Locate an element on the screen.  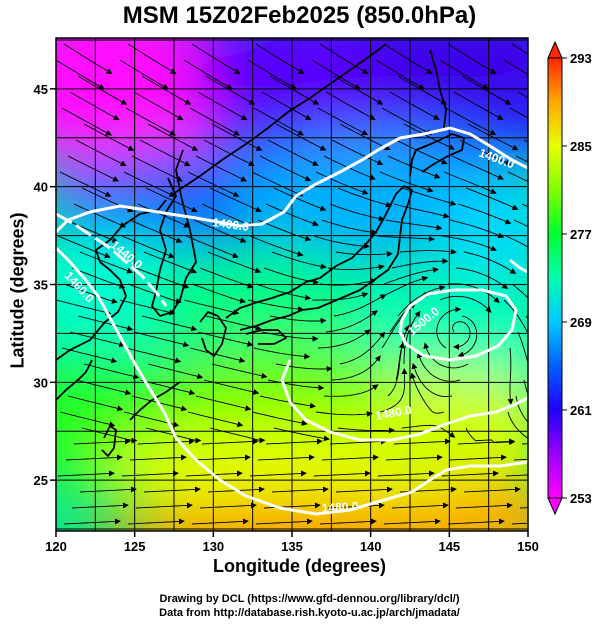
colorbar: 253 261 269 277 285 293 is located at coordinates (569, 278).